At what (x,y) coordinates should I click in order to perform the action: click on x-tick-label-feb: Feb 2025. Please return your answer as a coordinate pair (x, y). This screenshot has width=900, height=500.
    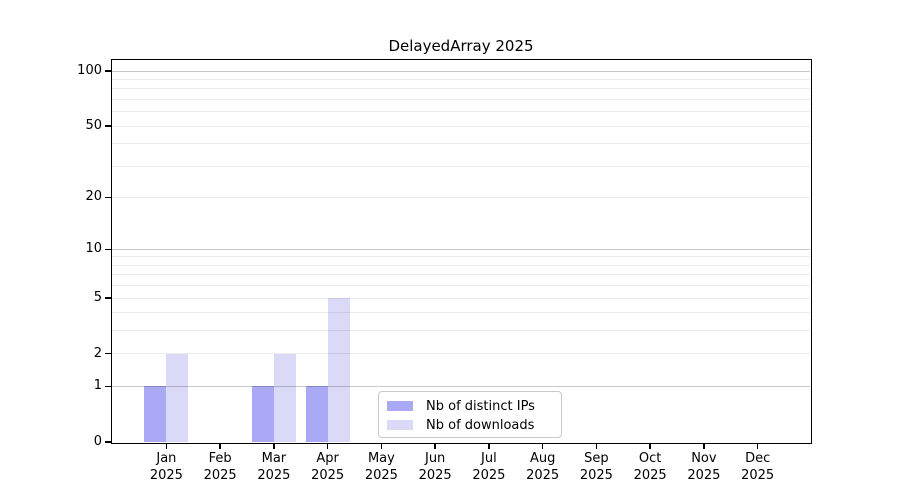
    Looking at the image, I should click on (220, 467).